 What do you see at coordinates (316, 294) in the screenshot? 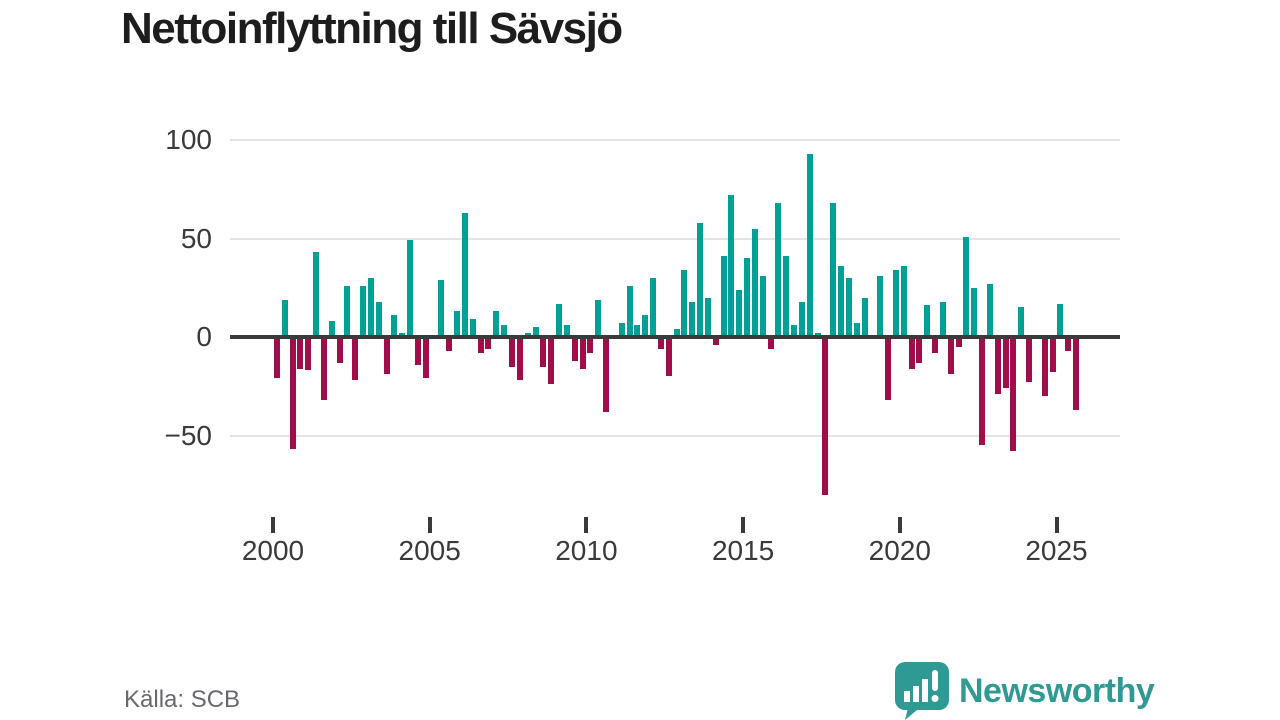
I see `bar-2001-Q2` at bounding box center [316, 294].